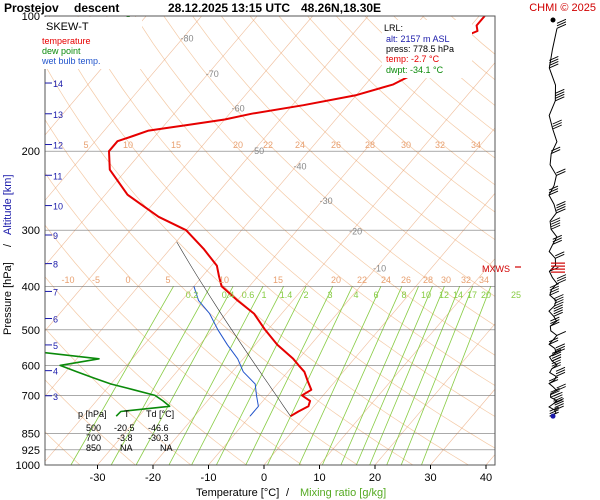 This screenshot has height=500, width=600. Describe the element at coordinates (403, 295) in the screenshot. I see `mixing-ratio-label: 8` at that location.